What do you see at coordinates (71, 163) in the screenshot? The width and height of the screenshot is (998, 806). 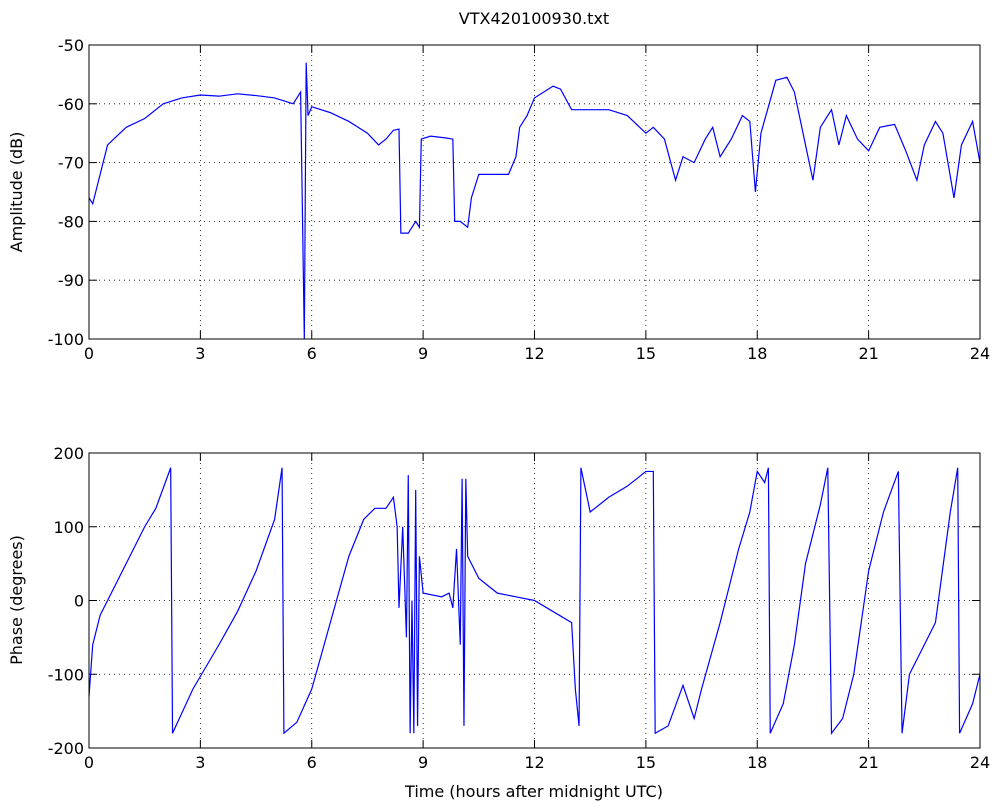 I see `y-tick-label: -70` at bounding box center [71, 163].